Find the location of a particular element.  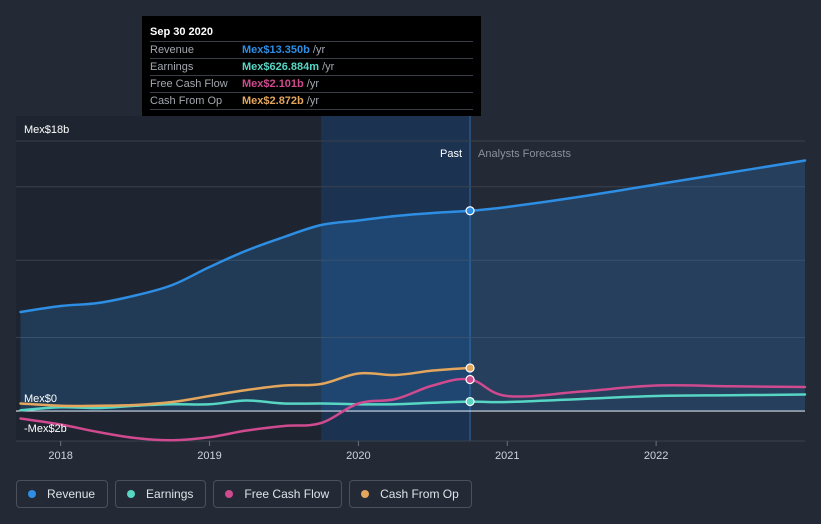

tooltip-value: Mex$626.884m is located at coordinates (281, 67).